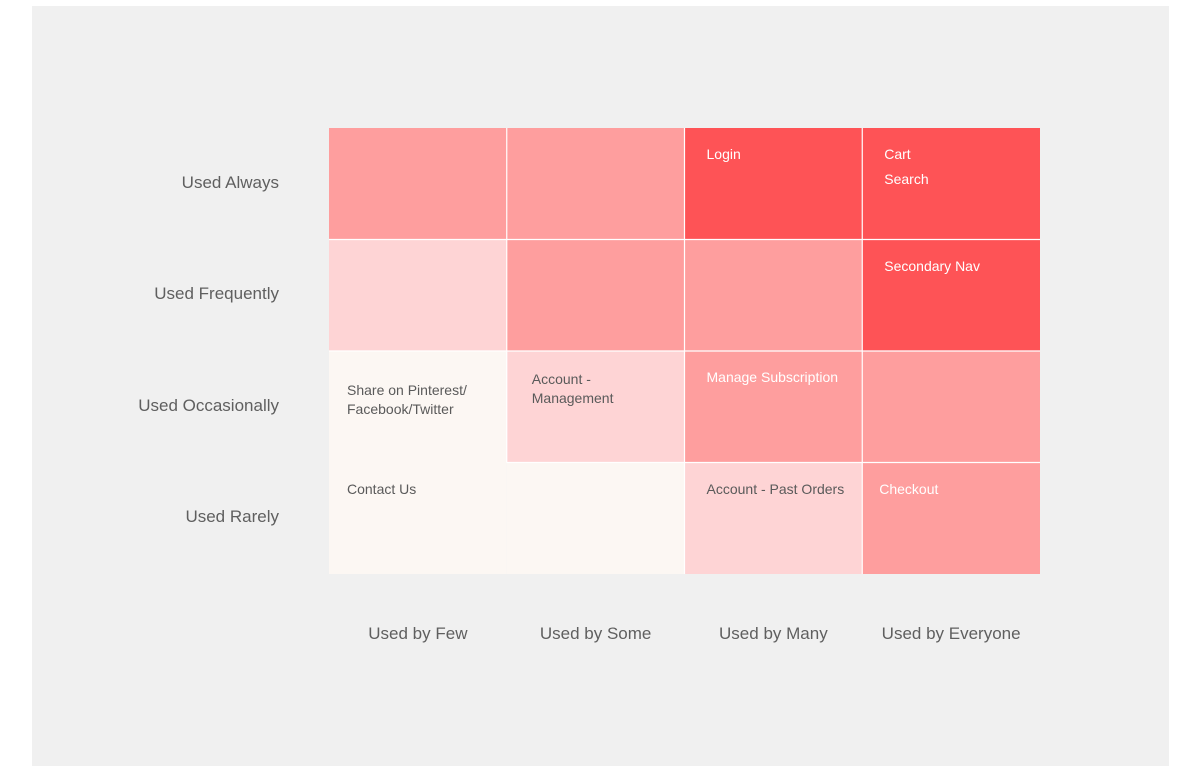 The height and width of the screenshot is (768, 1200). What do you see at coordinates (230, 182) in the screenshot?
I see `row-label-used-always: Used Always` at bounding box center [230, 182].